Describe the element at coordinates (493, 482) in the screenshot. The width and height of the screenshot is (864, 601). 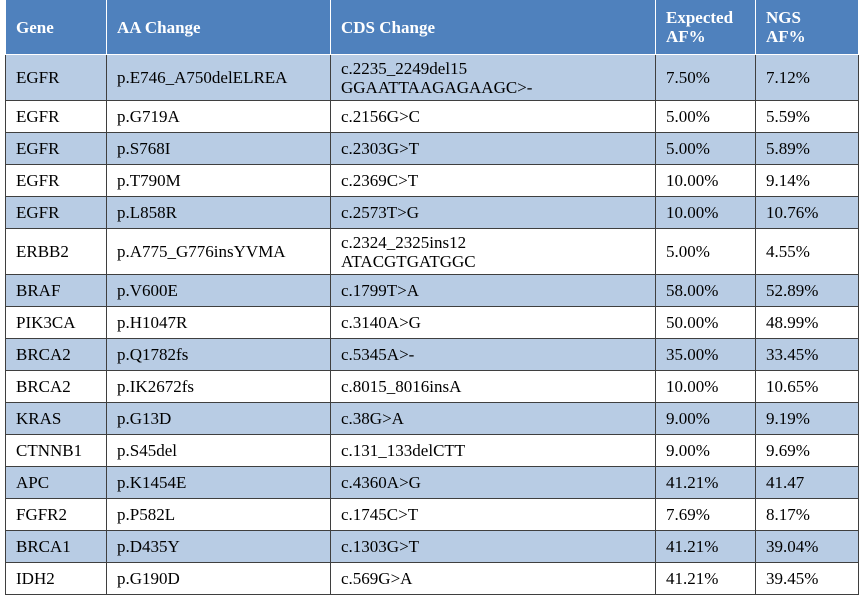
I see `table-cell: c.4360A>G` at that location.